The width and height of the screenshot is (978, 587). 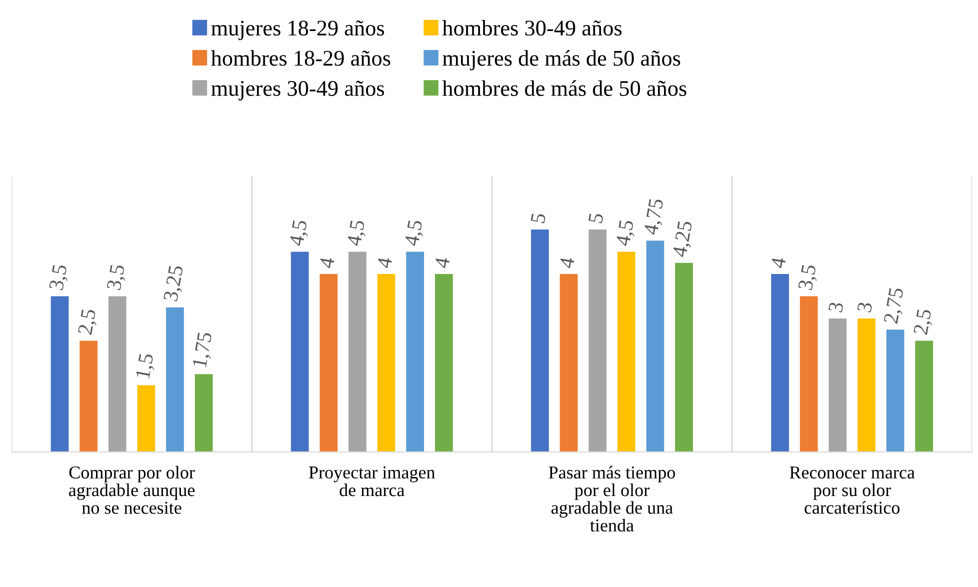 I want to click on x-tick-label: Proyectar imagen de marca, so click(x=372, y=481).